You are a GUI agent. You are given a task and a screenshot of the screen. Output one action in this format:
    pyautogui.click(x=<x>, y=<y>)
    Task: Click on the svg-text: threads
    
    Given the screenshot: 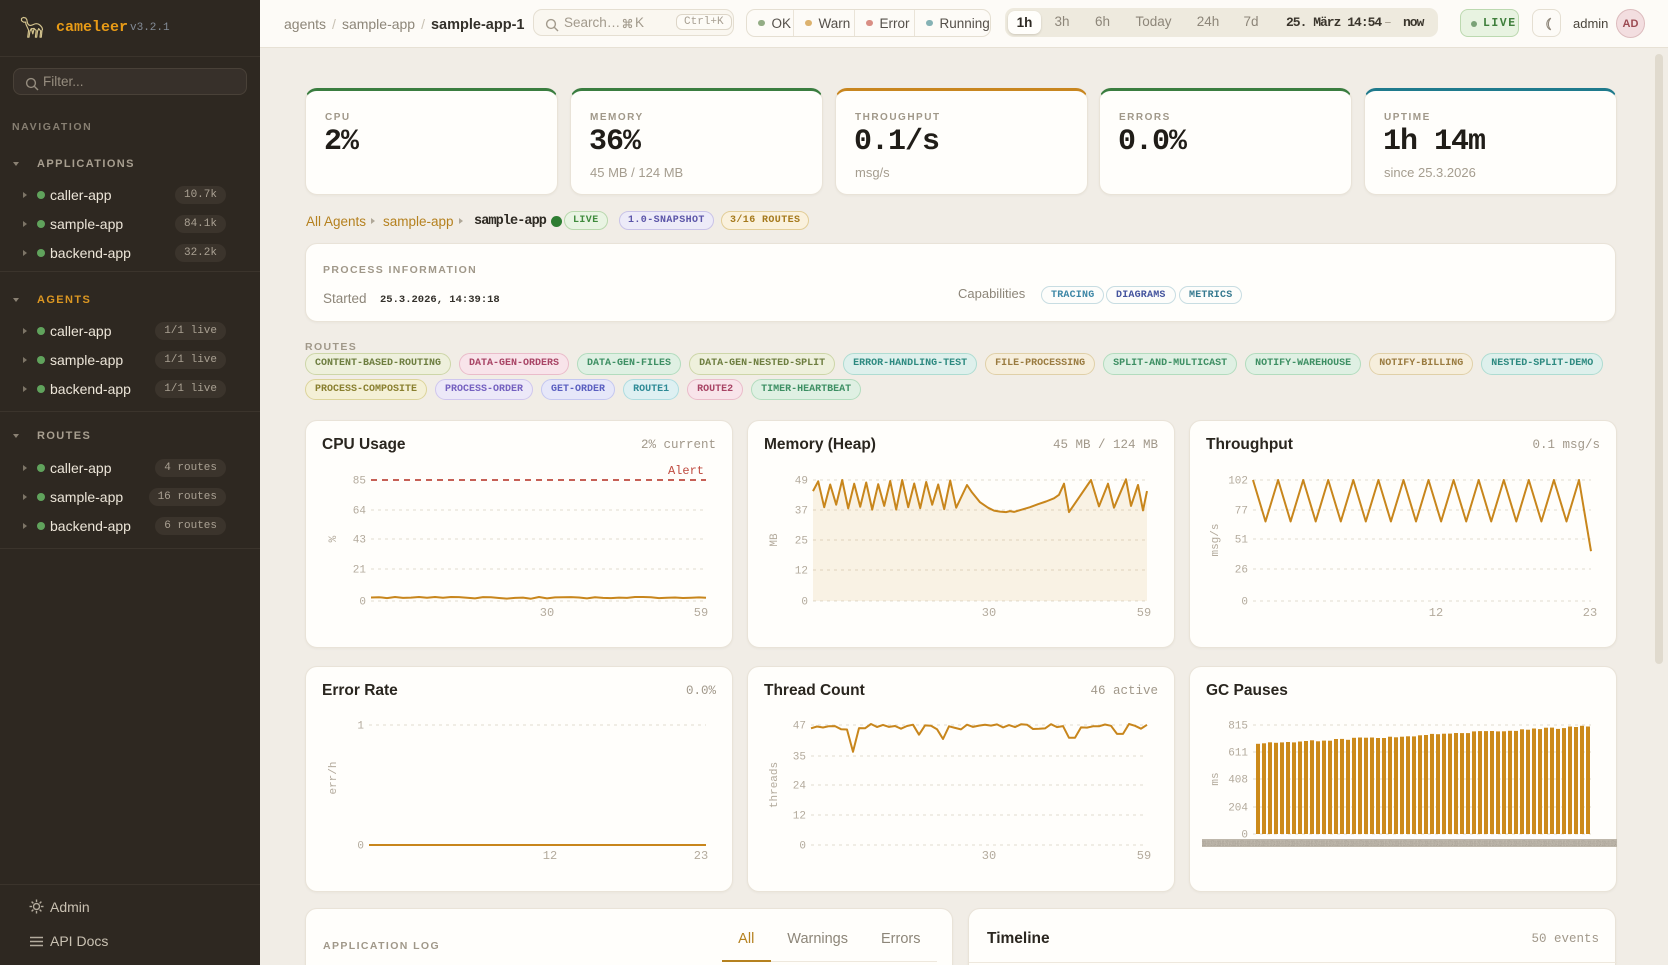 What is the action you would take?
    pyautogui.click(x=775, y=785)
    